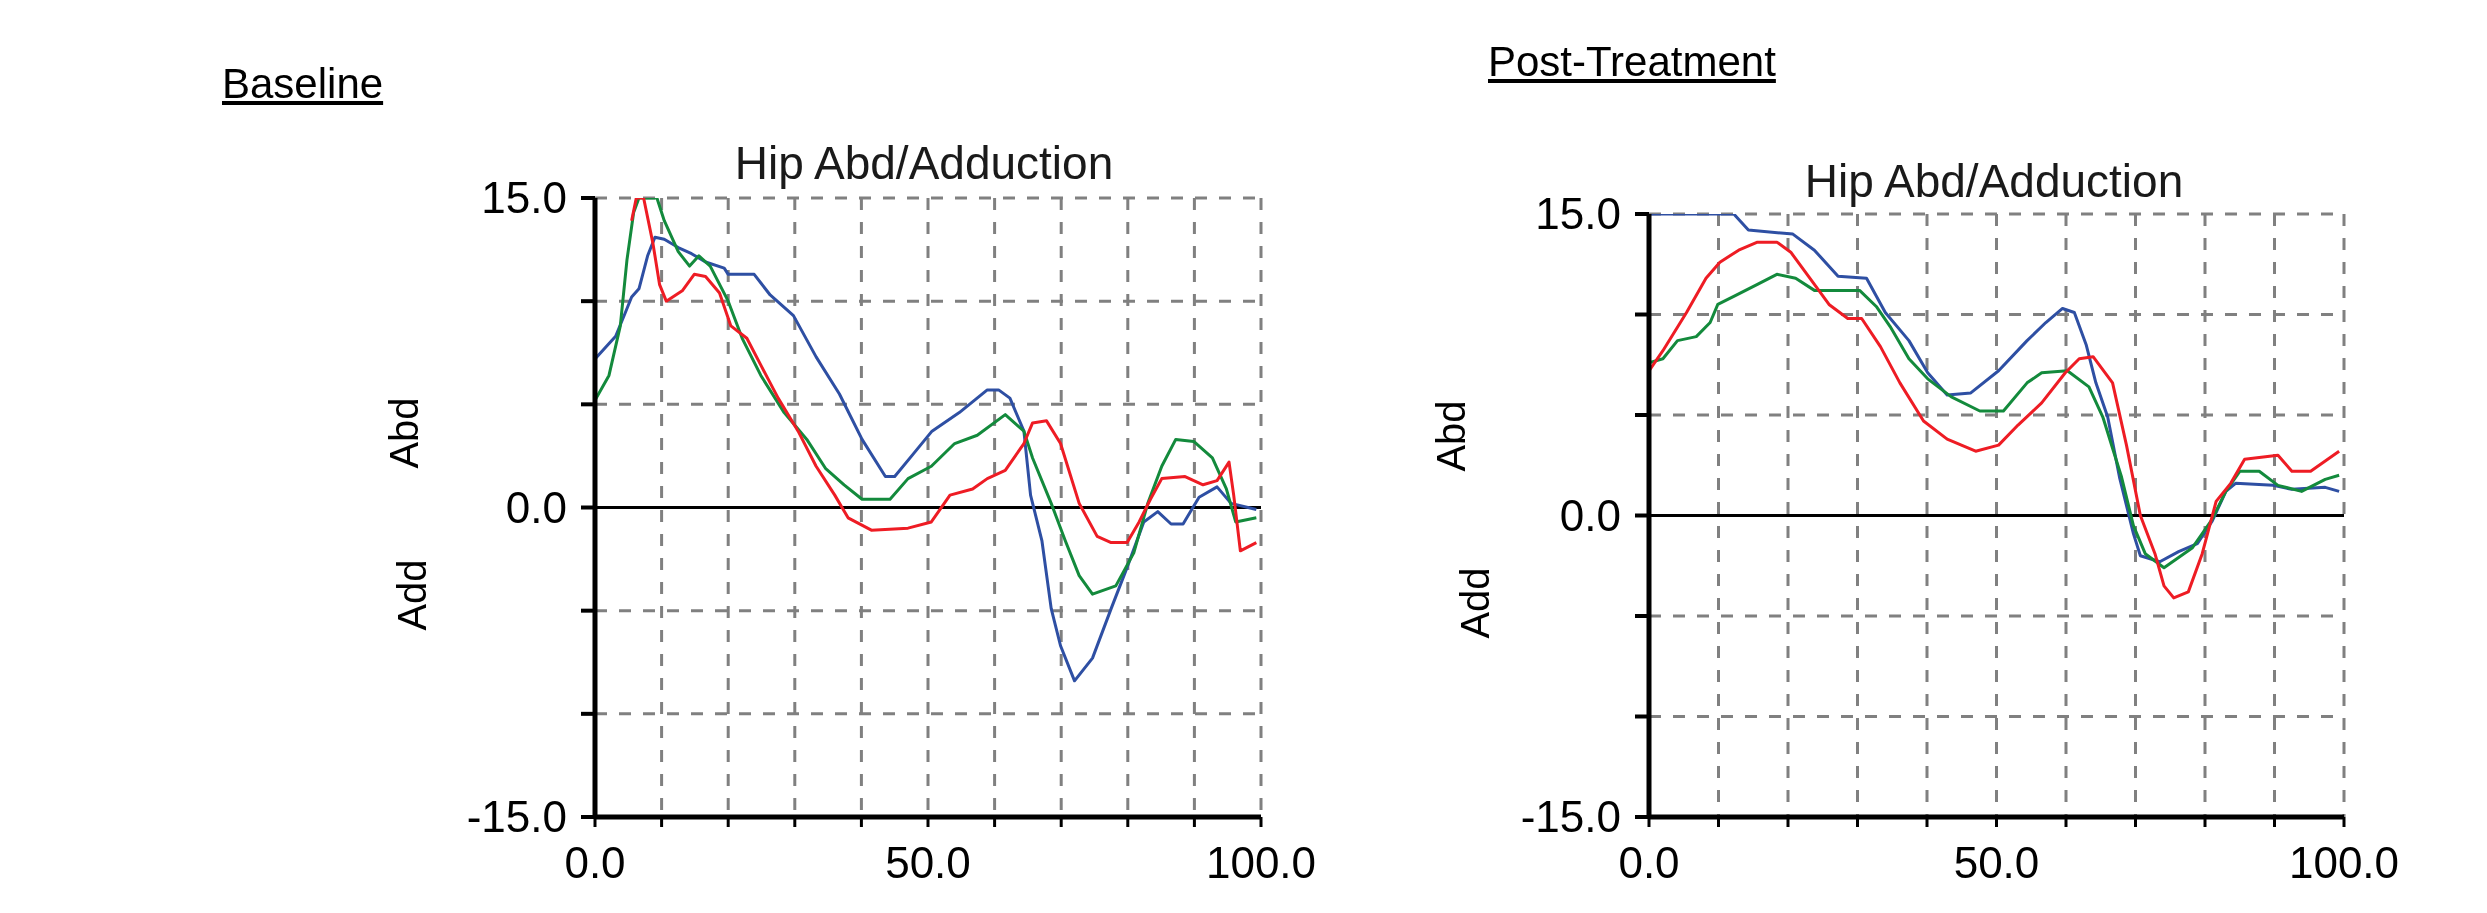  What do you see at coordinates (1632, 62) in the screenshot?
I see `chart-title: Post-Treatment` at bounding box center [1632, 62].